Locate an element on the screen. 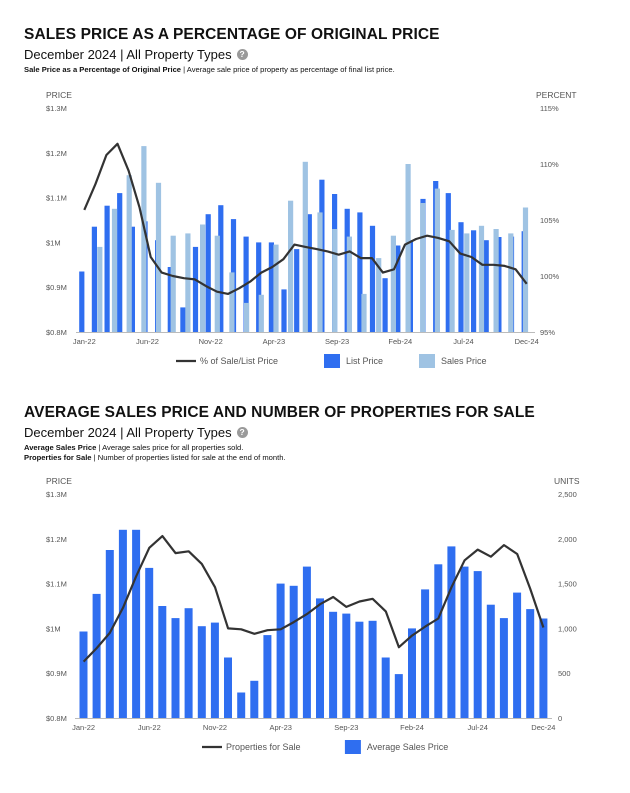 This screenshot has height=793, width=630. right-tick-label: 95% is located at coordinates (547, 332).